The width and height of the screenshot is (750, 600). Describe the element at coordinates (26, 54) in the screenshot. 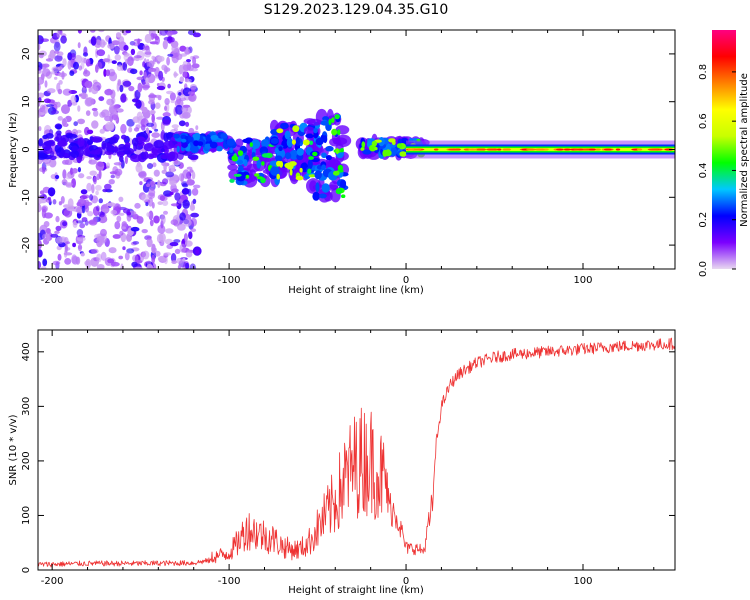

I see `y-tick-label: 20` at that location.